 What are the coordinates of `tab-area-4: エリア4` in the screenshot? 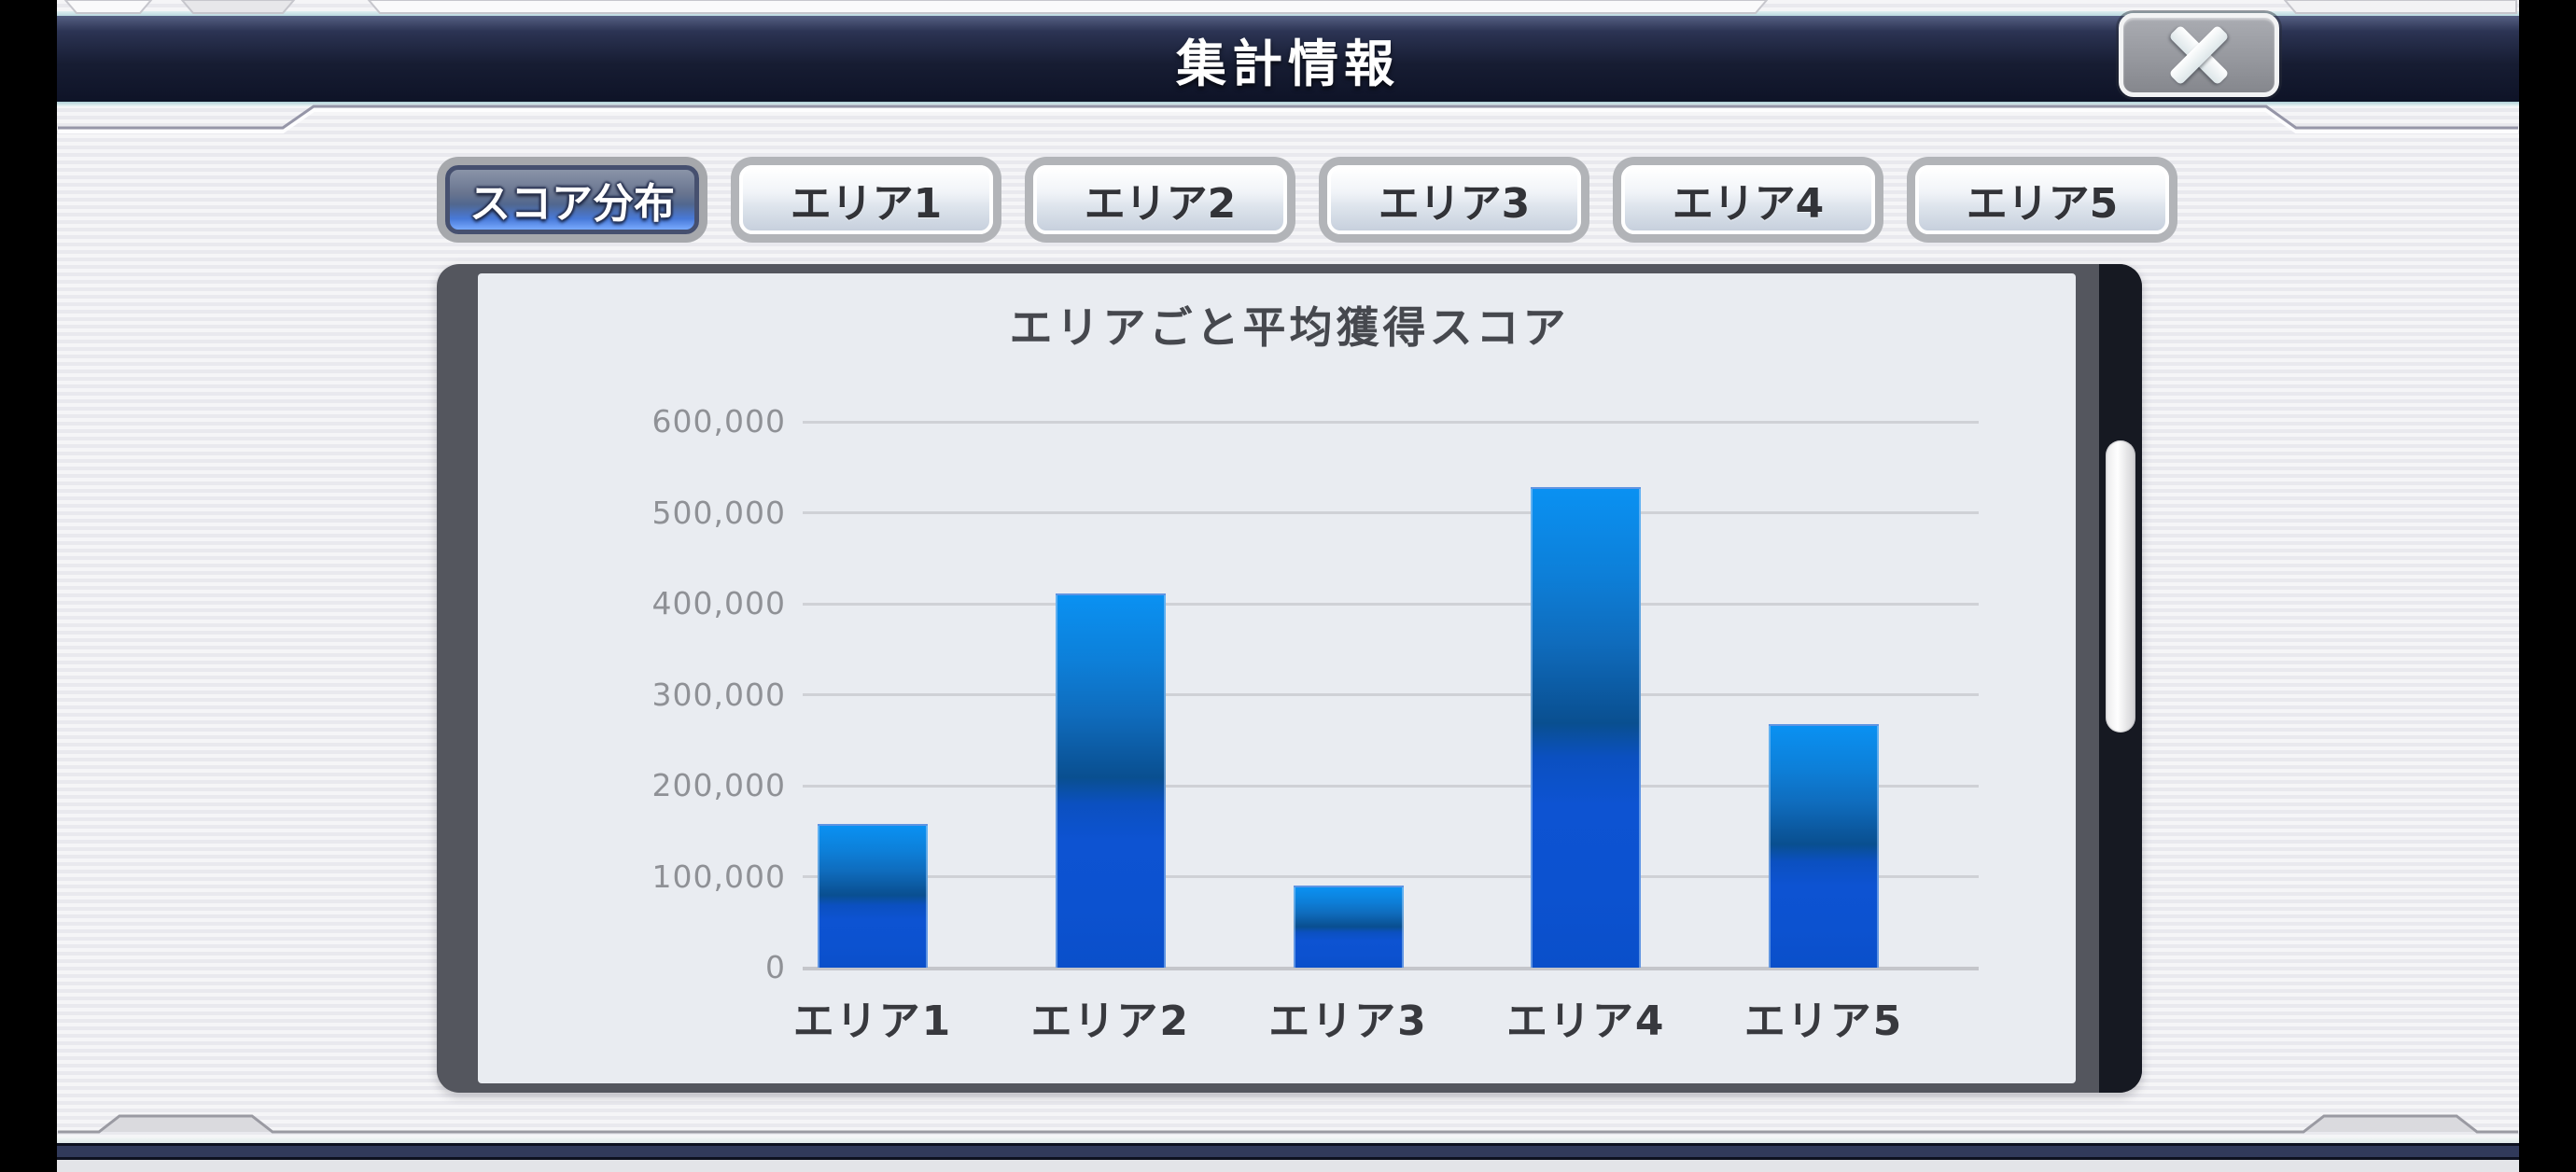 It's located at (1748, 199).